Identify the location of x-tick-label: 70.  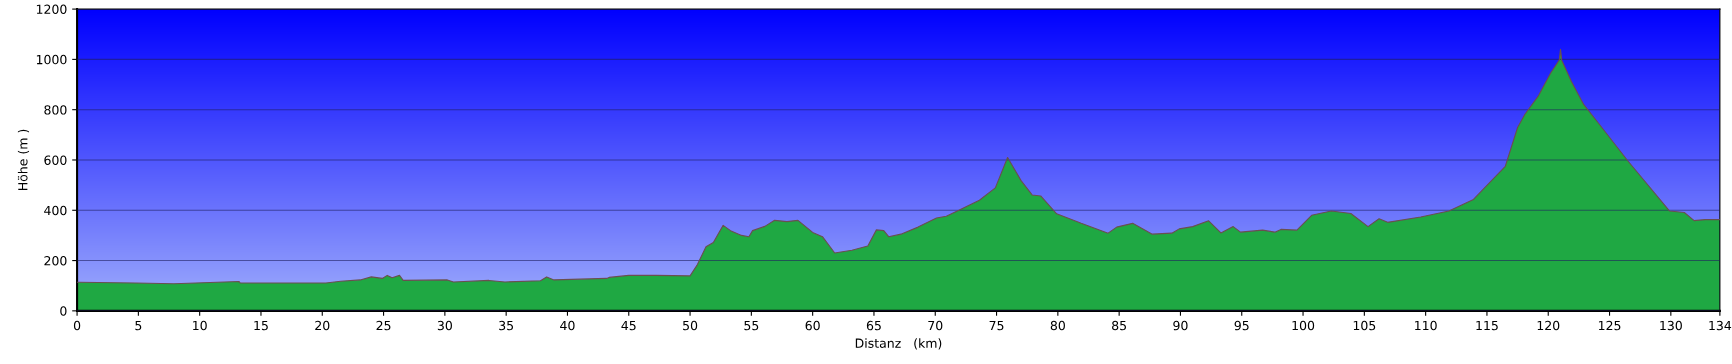
(935, 325).